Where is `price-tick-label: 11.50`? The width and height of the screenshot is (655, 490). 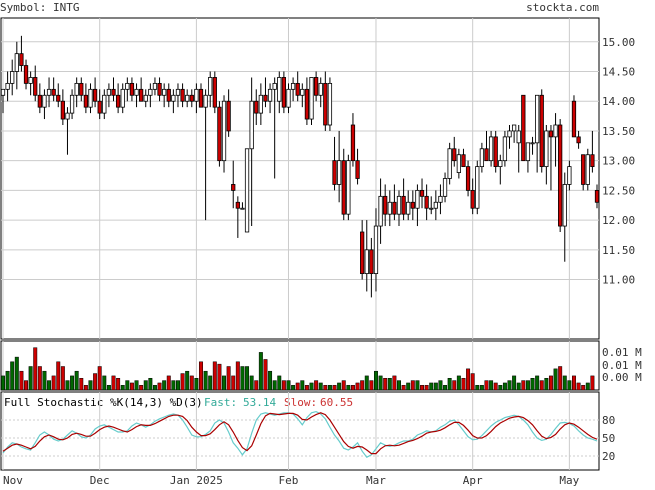 price-tick-label: 11.50 is located at coordinates (618, 250).